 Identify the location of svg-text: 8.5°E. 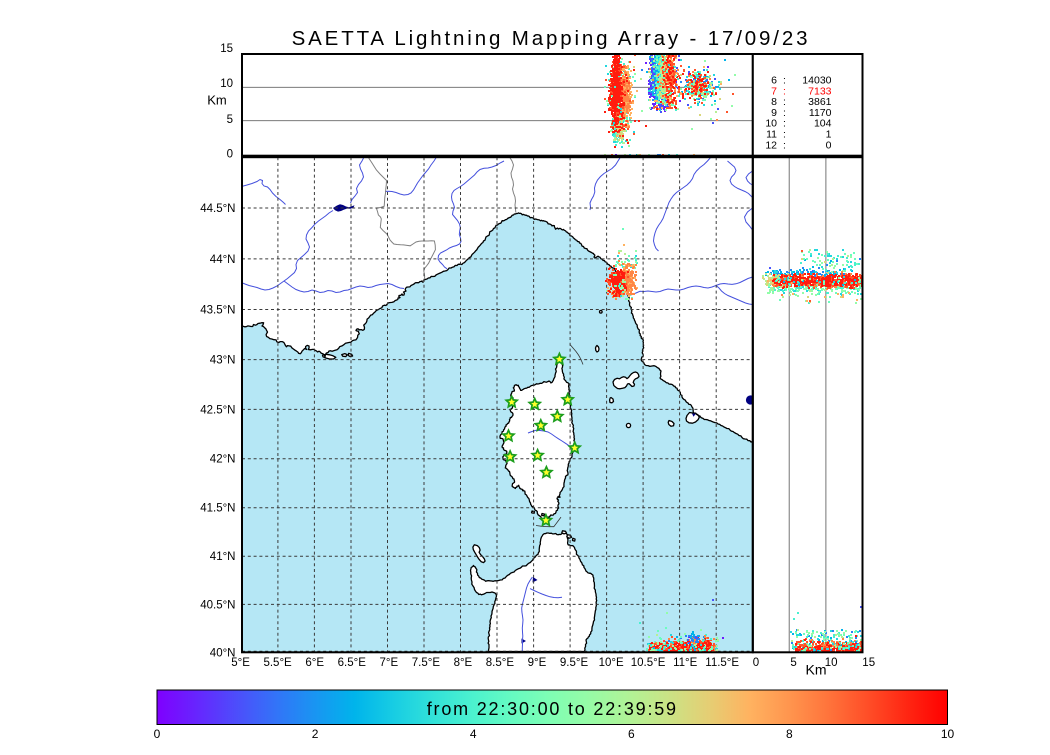
(500, 663).